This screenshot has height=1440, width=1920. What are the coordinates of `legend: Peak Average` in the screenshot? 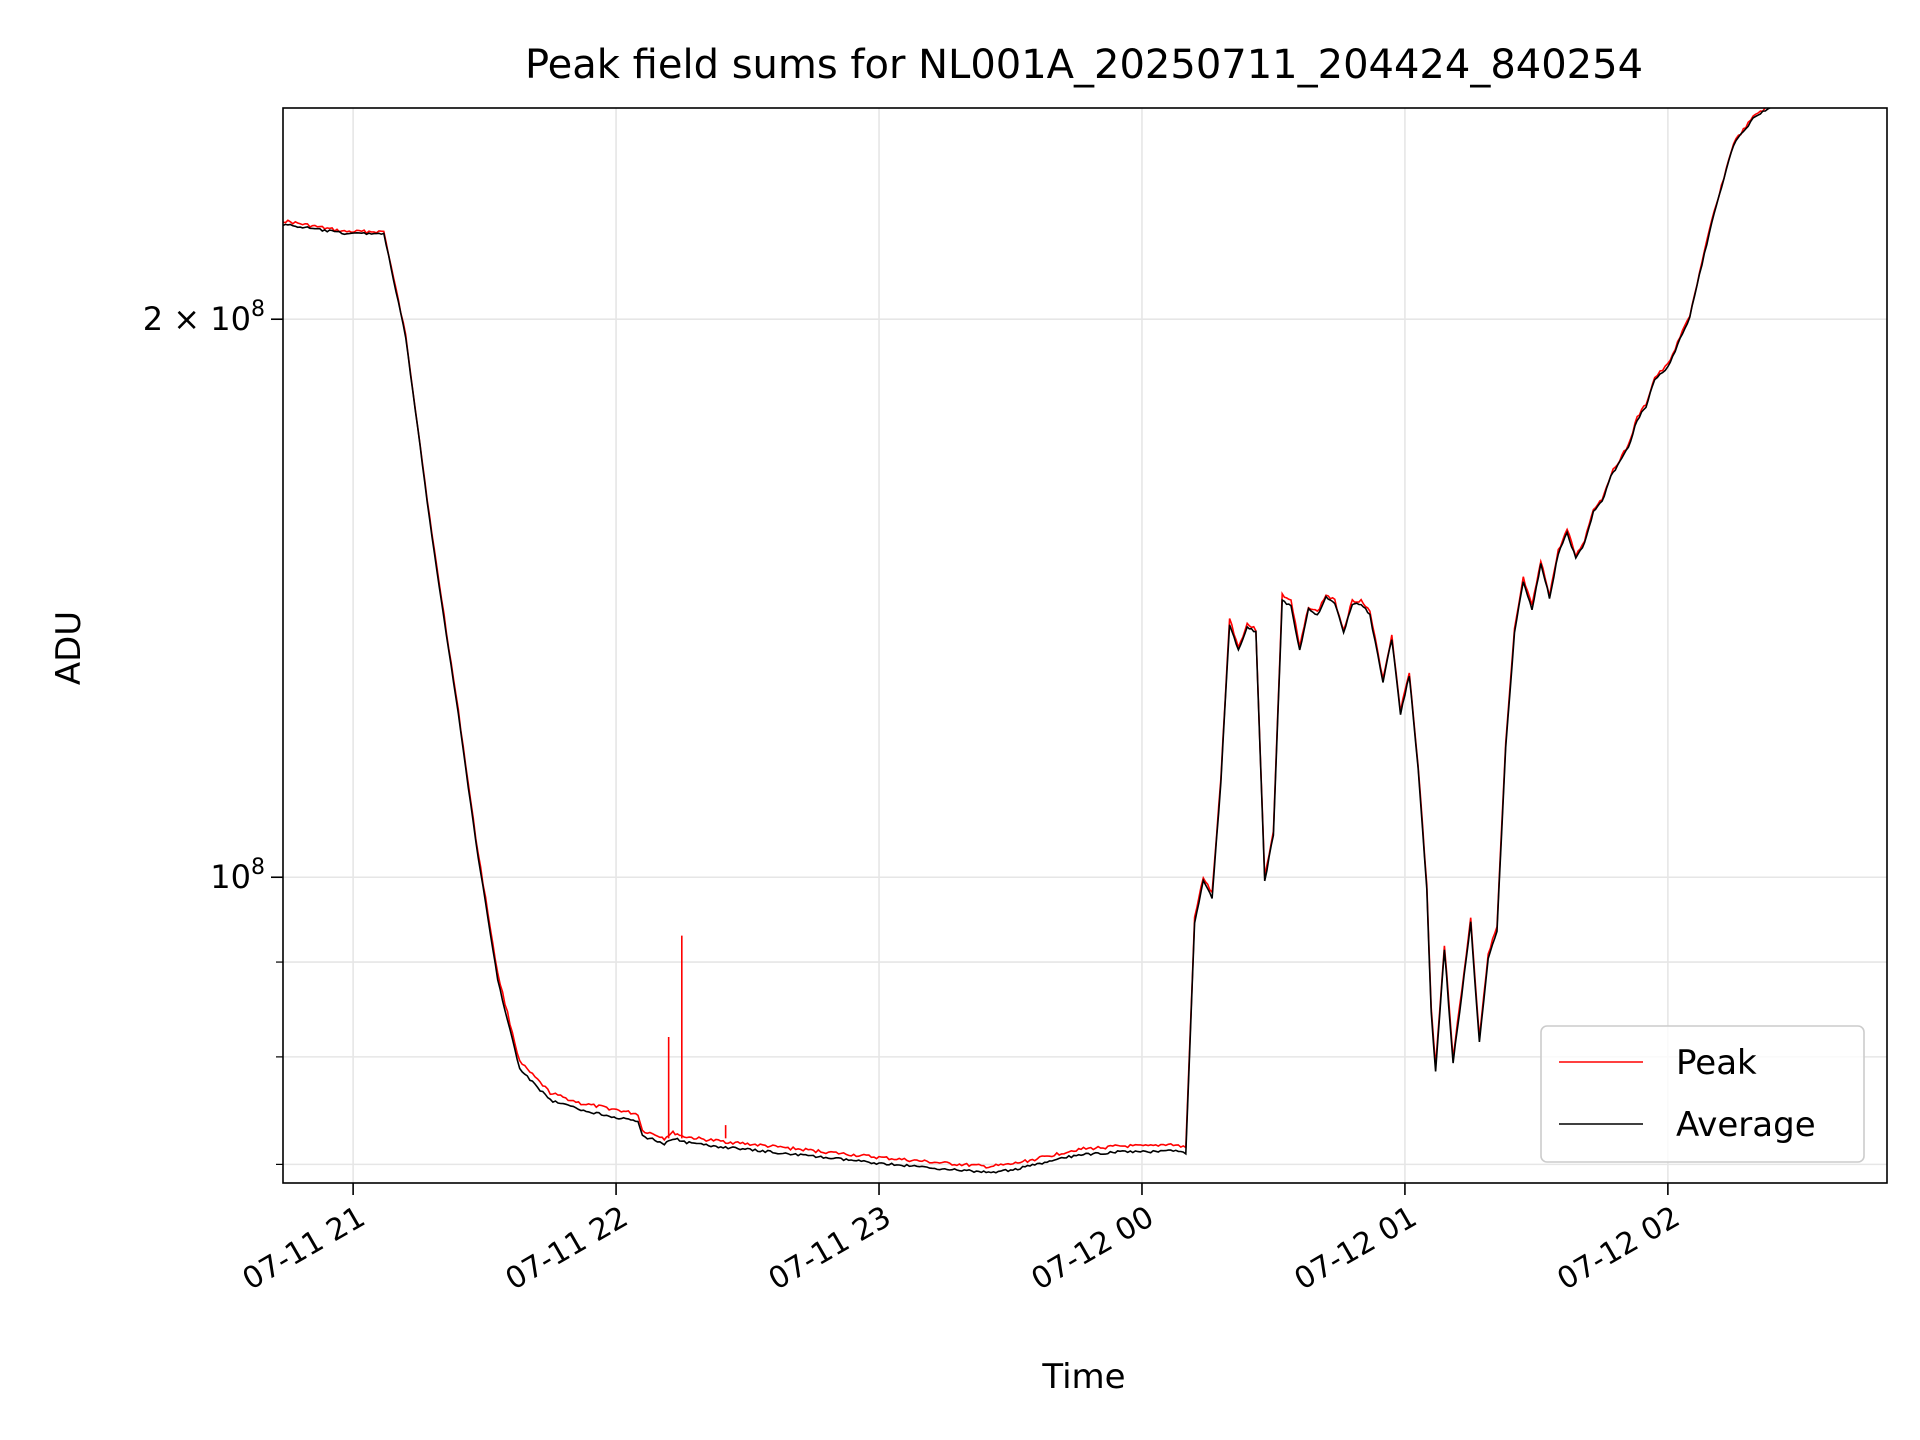 It's located at (1702, 1094).